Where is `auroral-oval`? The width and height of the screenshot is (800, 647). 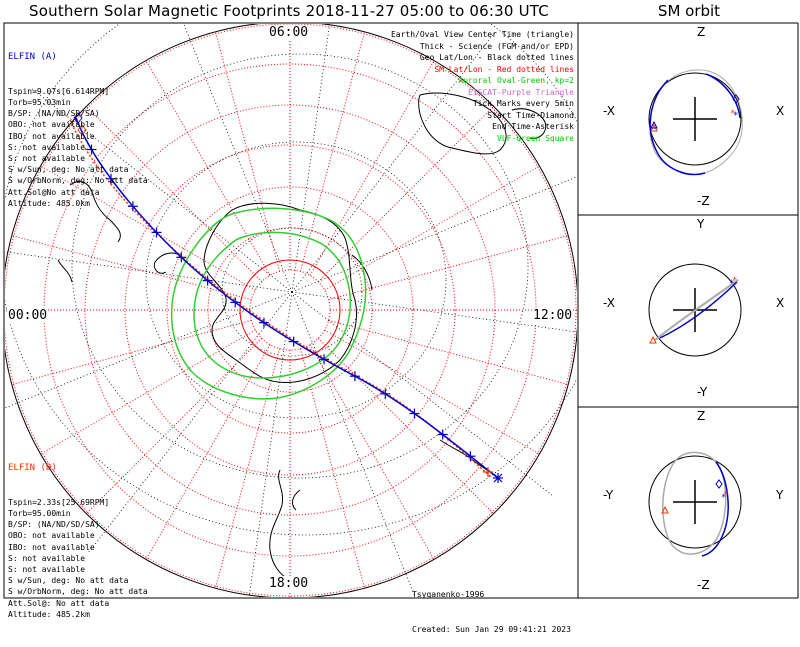 auroral-oval is located at coordinates (268, 303).